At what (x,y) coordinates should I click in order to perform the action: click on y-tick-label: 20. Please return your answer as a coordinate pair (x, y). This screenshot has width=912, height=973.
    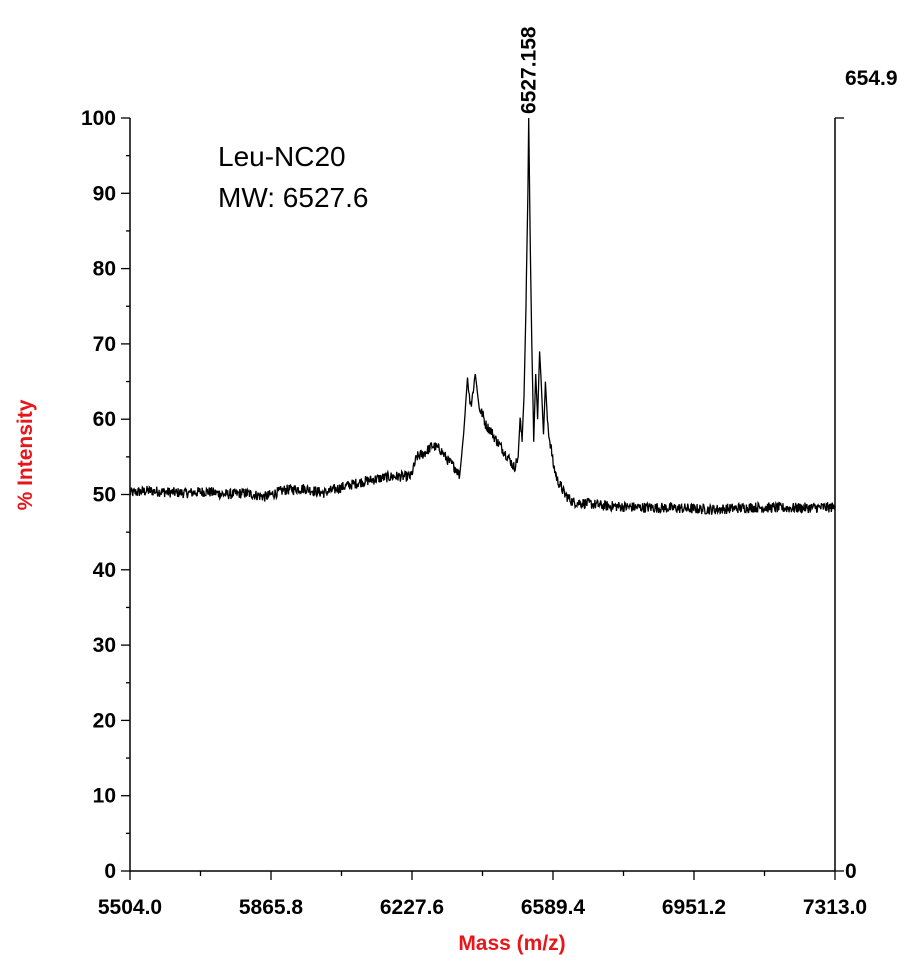
    Looking at the image, I should click on (104, 720).